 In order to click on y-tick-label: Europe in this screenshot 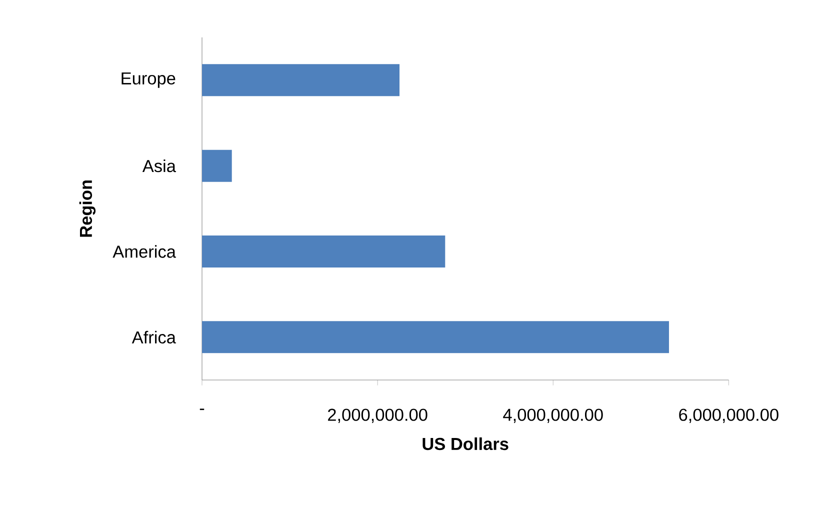, I will do `click(149, 80)`.